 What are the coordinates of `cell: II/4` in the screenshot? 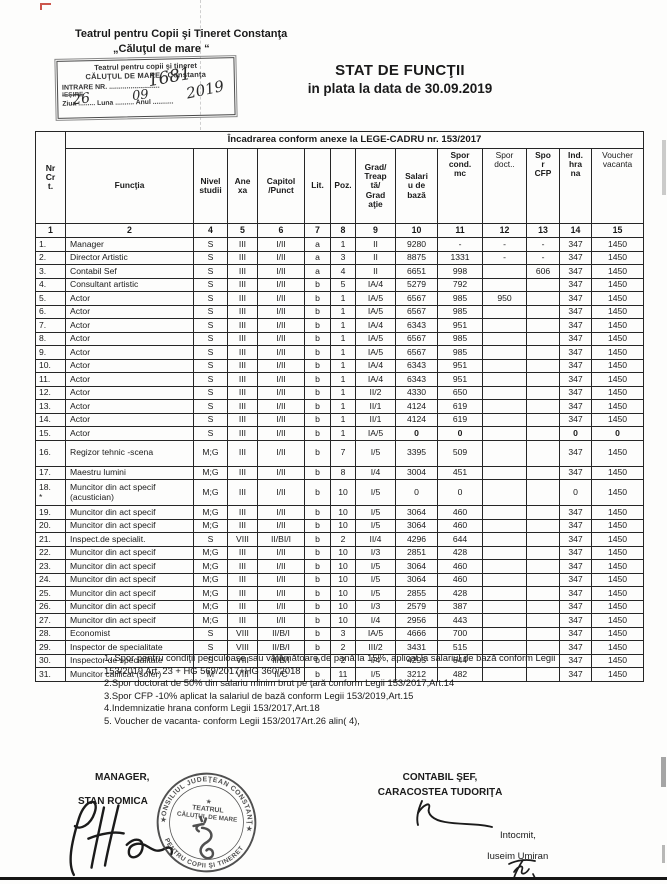 It's located at (375, 539).